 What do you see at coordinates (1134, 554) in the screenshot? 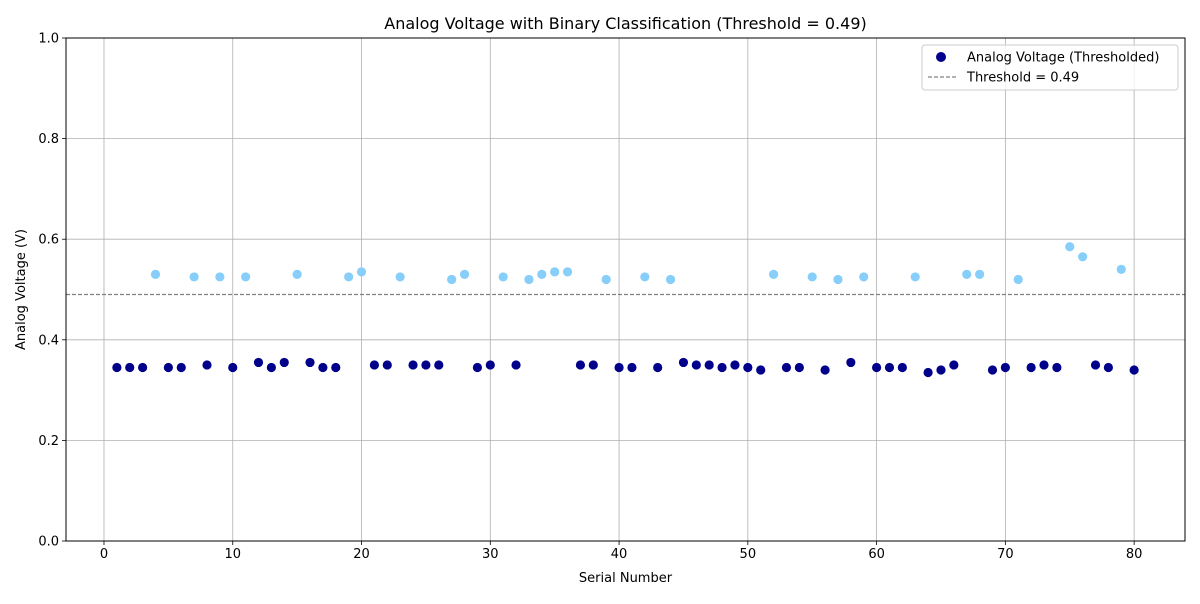
I see `x-tick-label: 80` at bounding box center [1134, 554].